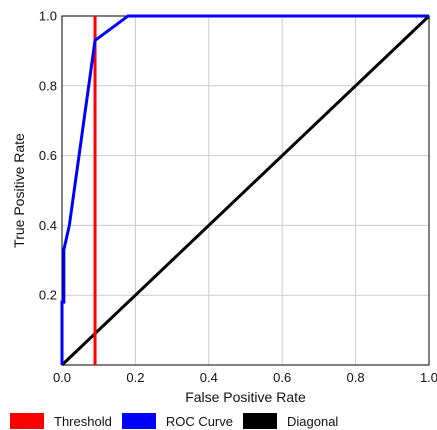 This screenshot has height=430, width=437. I want to click on legend-item-threshold: Threshold, so click(61, 421).